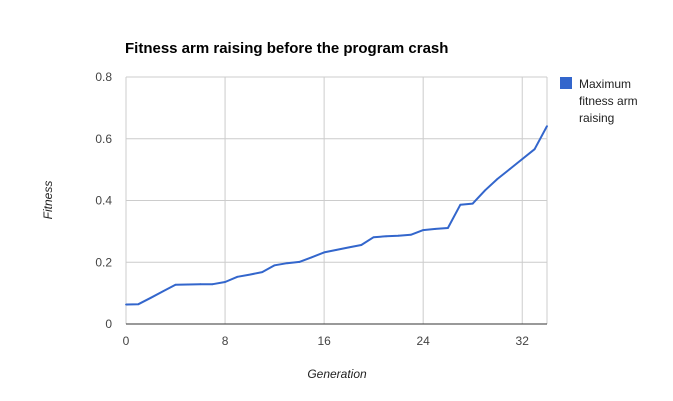 This screenshot has width=673, height=401. I want to click on x-axis-tick-labels: 0 8 16 24 32, so click(326, 341).